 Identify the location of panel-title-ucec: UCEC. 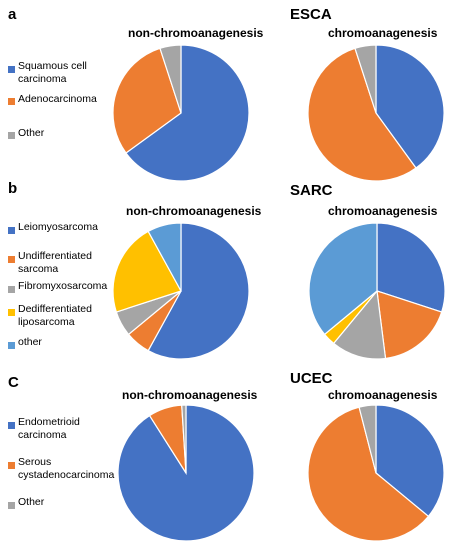
(311, 378).